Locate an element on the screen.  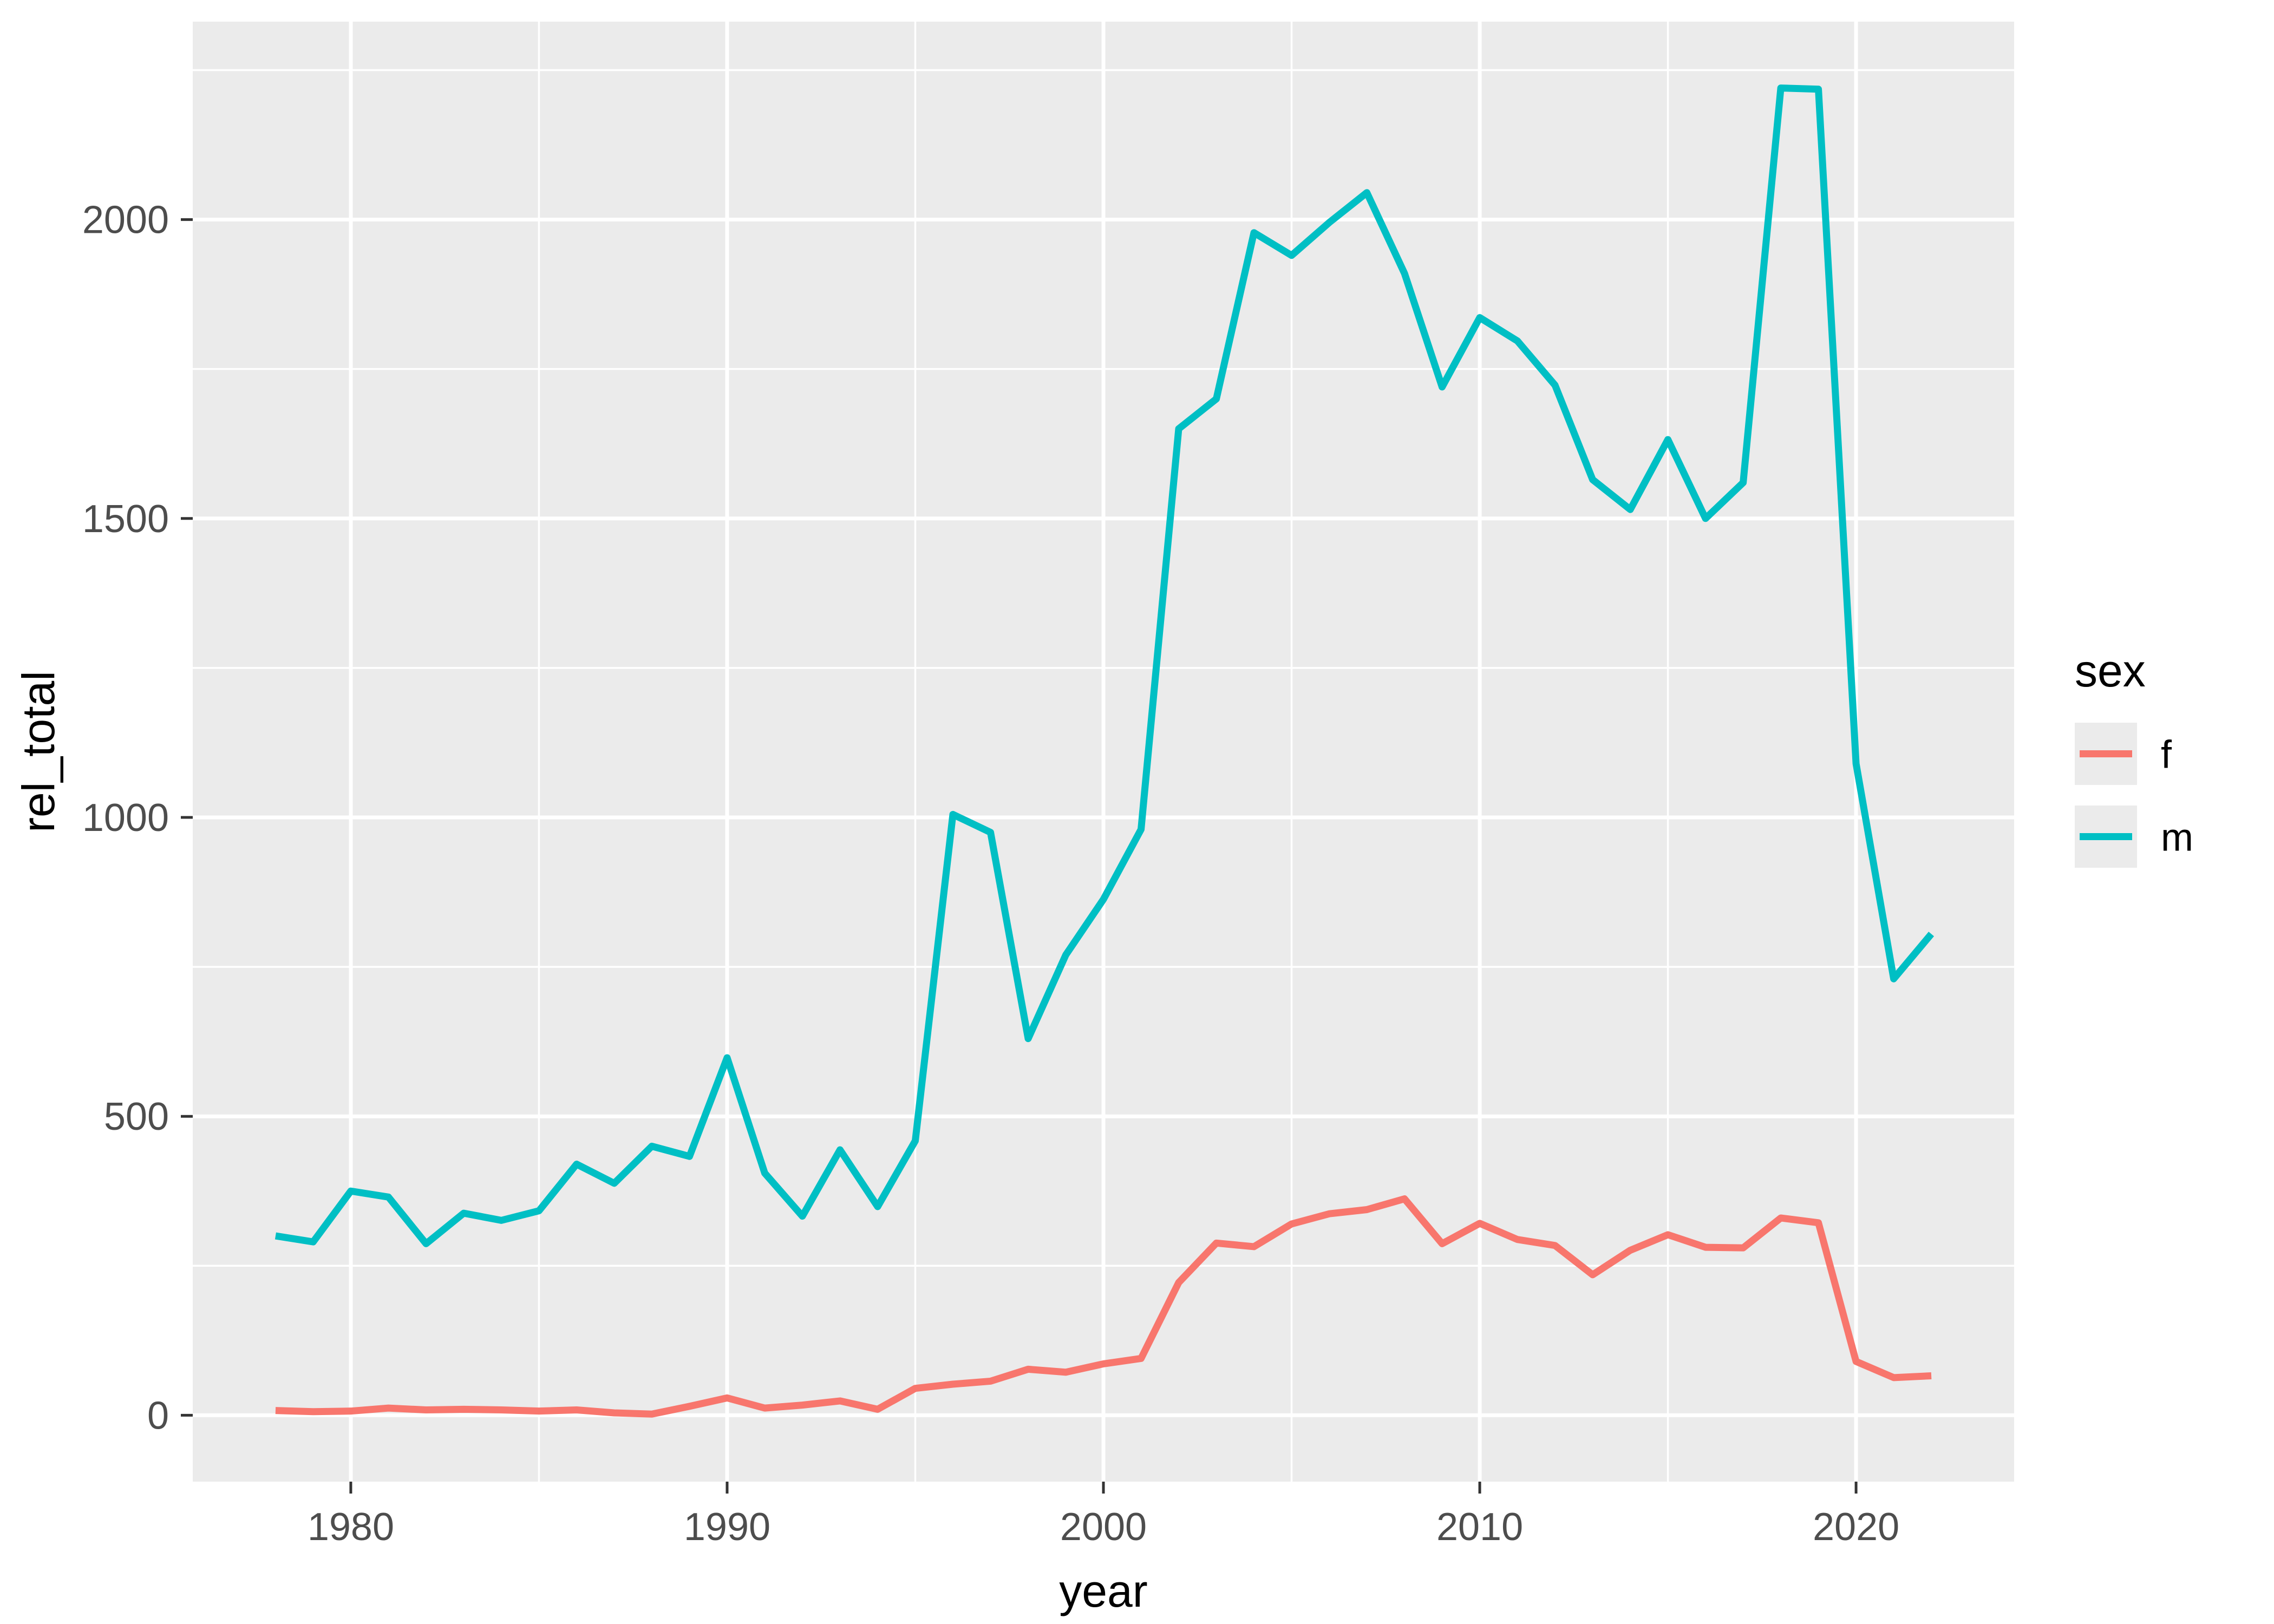
x-axis-title: year is located at coordinates (1103, 1591).